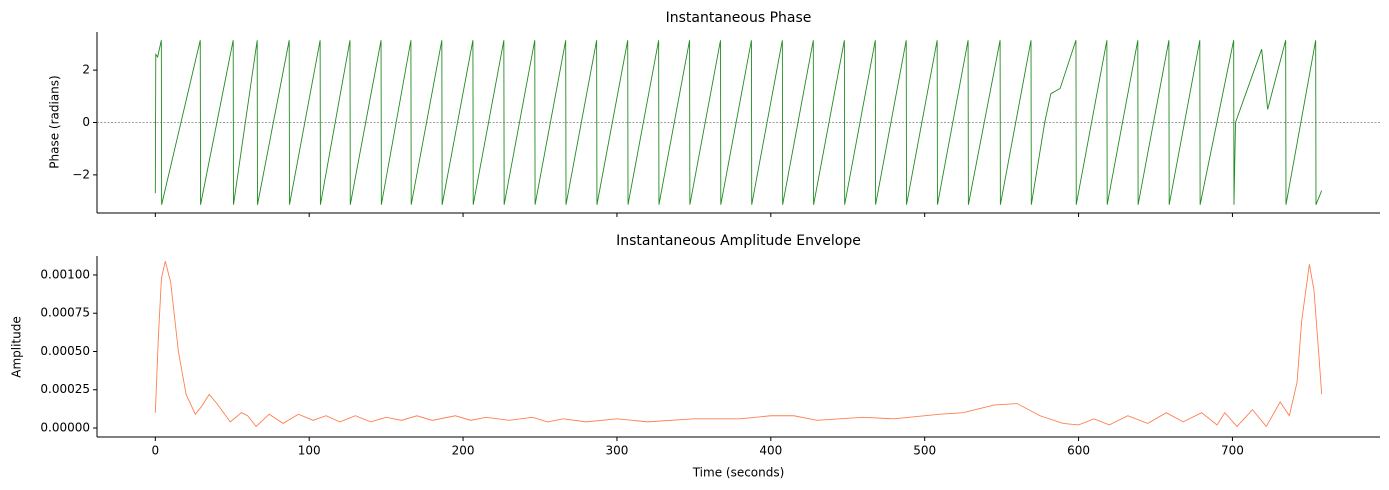 The width and height of the screenshot is (1389, 490). I want to click on y-tick-label: 2, so click(86, 70).